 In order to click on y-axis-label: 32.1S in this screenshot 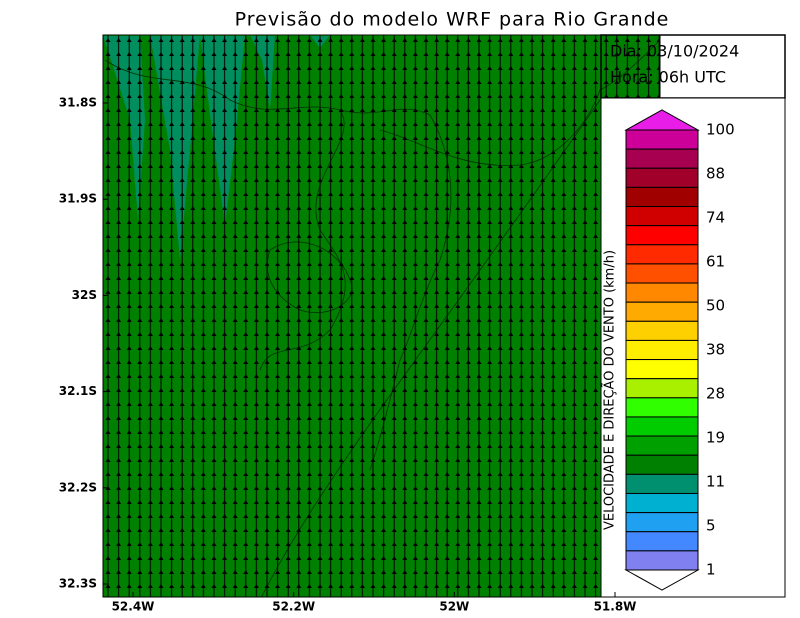, I will do `click(78, 391)`.